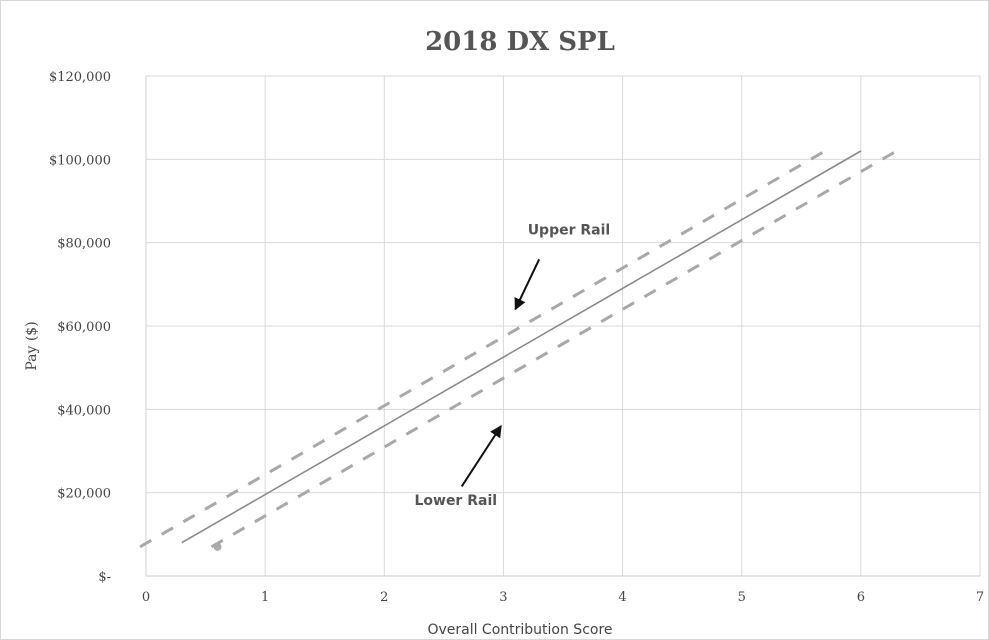  Describe the element at coordinates (80, 77) in the screenshot. I see `y-tick-label: $120,000` at that location.